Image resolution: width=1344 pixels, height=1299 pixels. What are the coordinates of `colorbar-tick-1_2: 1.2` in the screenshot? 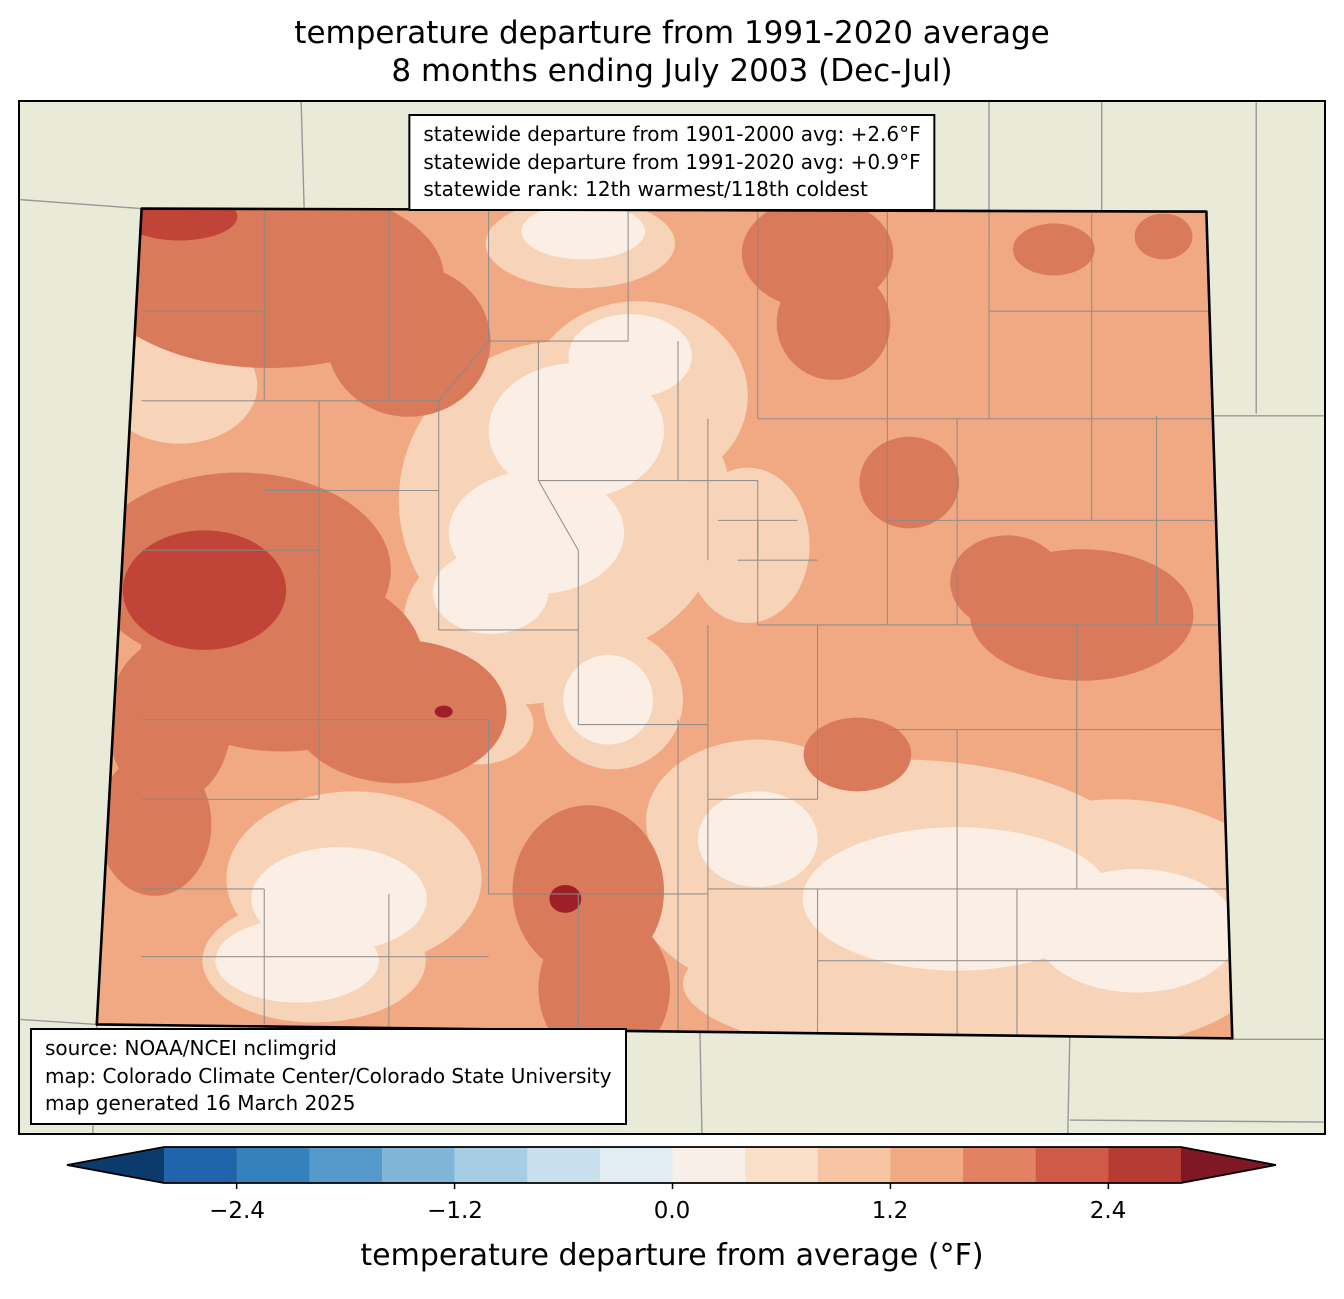 It's located at (890, 1211).